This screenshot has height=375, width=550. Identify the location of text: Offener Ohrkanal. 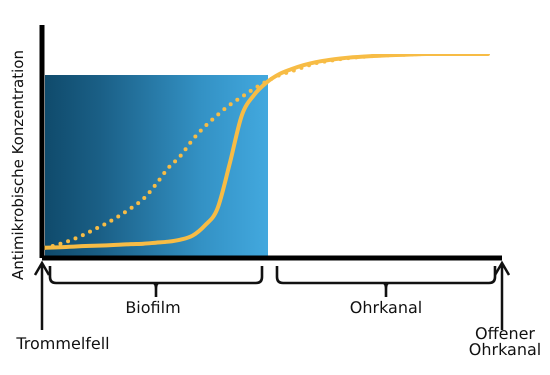
(505, 341).